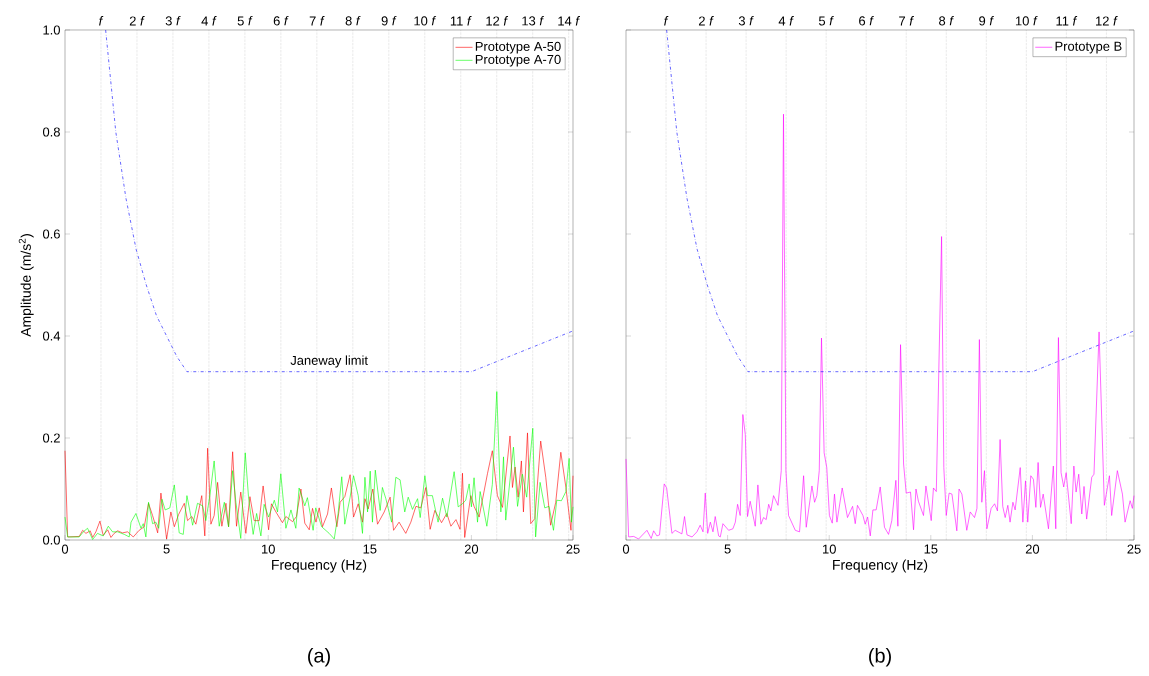 Image resolution: width=1149 pixels, height=676 pixels. Describe the element at coordinates (533, 20) in the screenshot. I see `x2-tick-label: 13 f` at that location.